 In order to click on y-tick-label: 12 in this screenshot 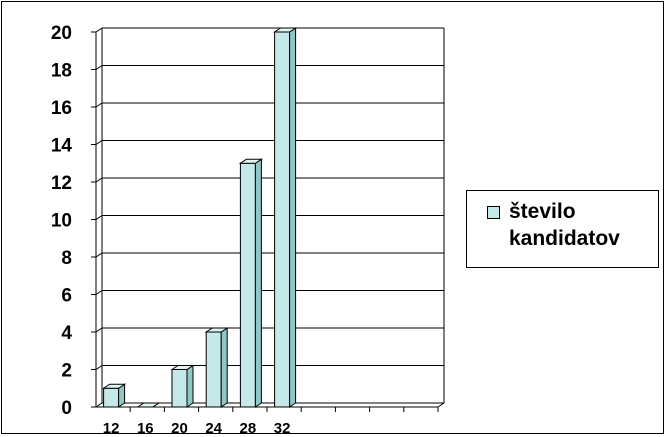, I will do `click(61, 183)`.